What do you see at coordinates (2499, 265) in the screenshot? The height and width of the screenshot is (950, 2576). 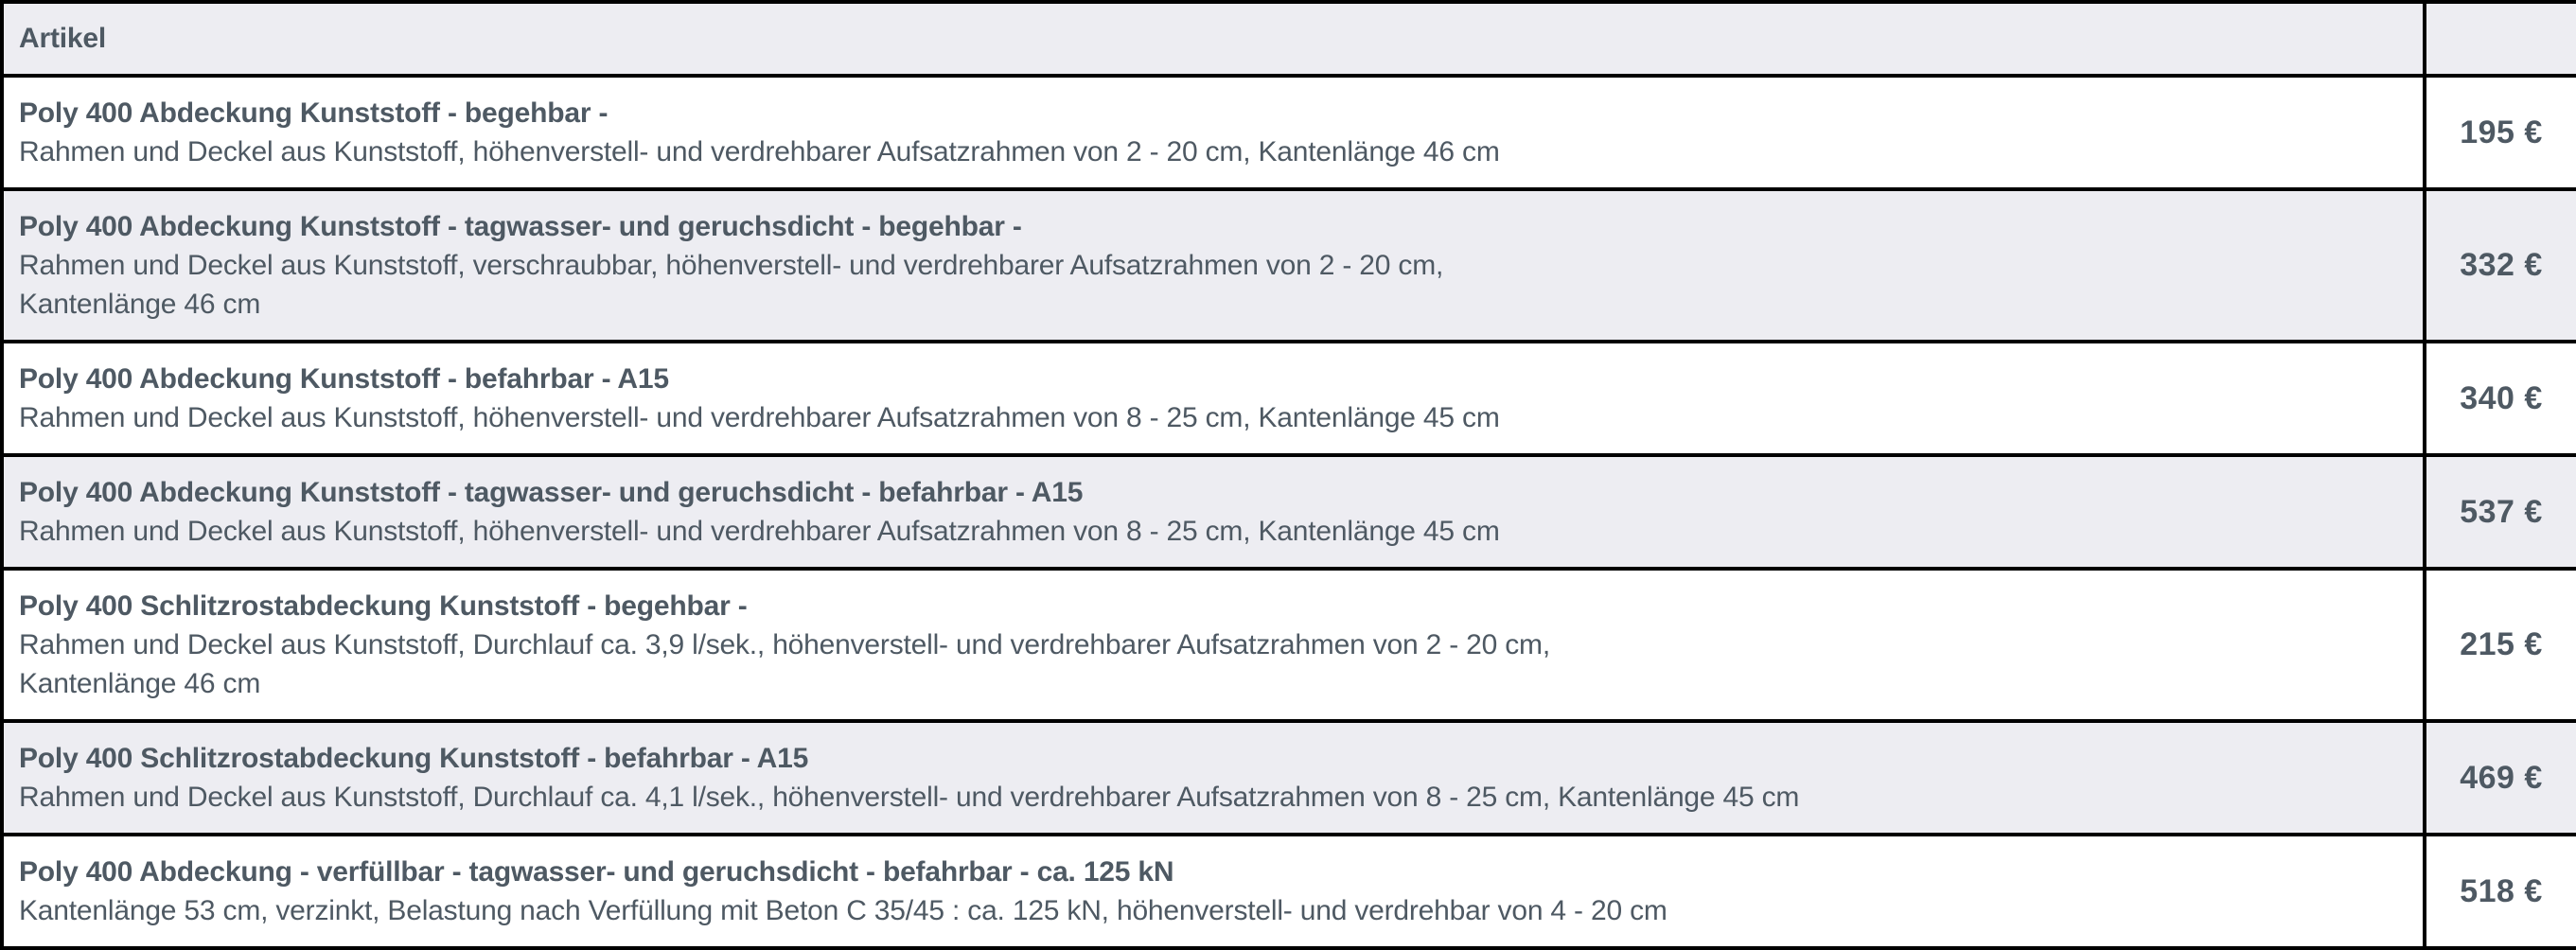 I see `product-price: 332 €` at bounding box center [2499, 265].